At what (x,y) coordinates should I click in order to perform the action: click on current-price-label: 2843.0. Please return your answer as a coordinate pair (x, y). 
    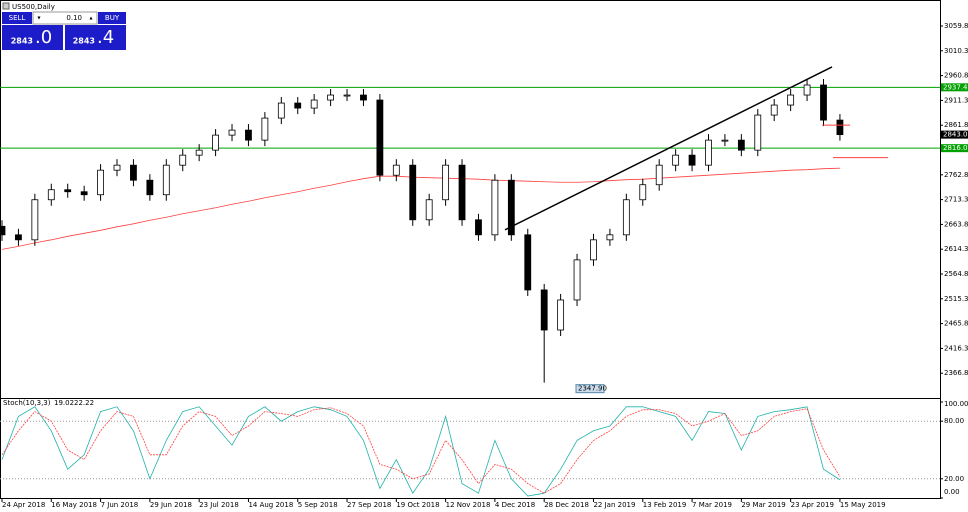
    Looking at the image, I should click on (955, 135).